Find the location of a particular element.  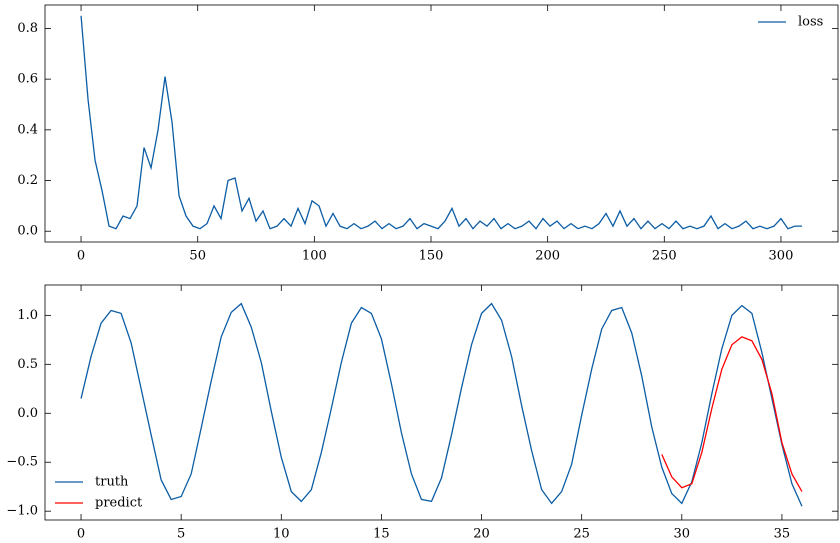

y-tick-label: 0.4 is located at coordinates (27, 129).